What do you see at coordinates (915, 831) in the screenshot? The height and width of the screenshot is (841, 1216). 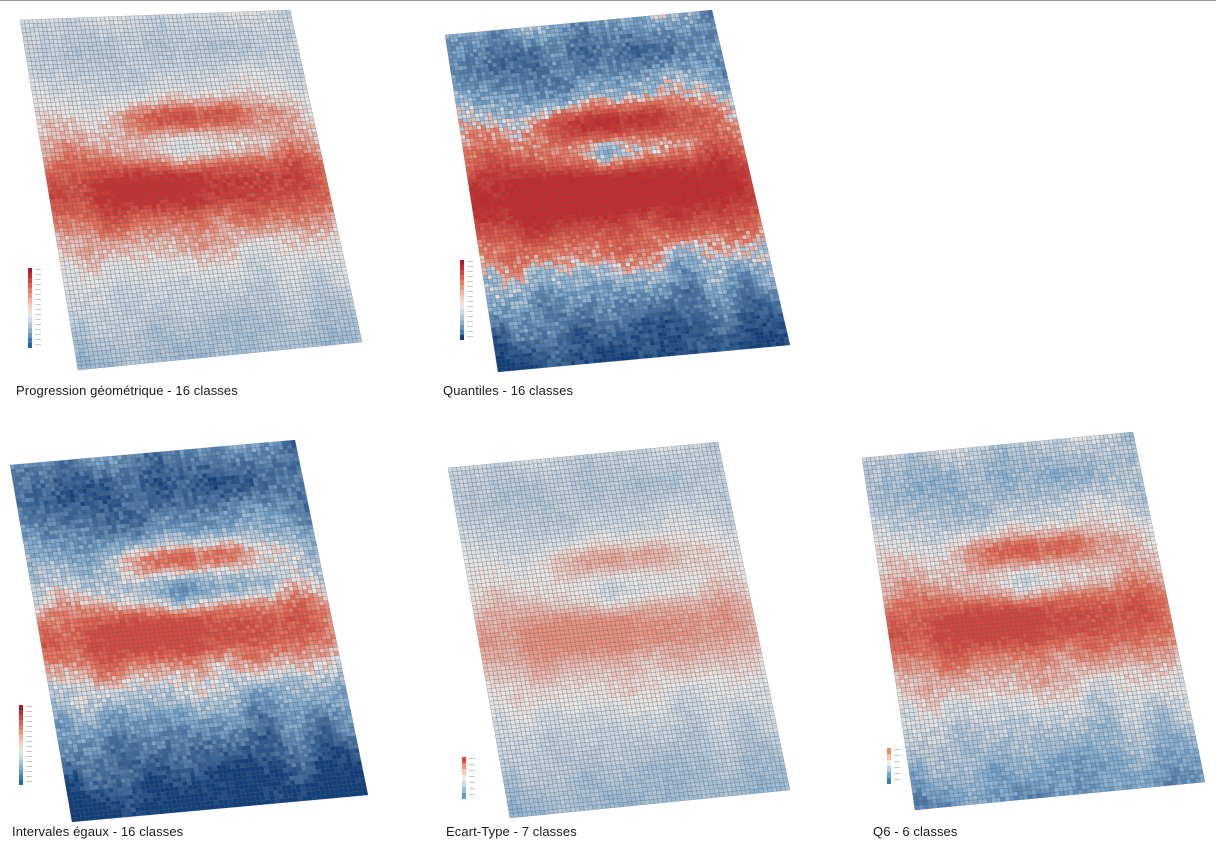 I see `caption-q6: Q6 - 6 classes` at bounding box center [915, 831].